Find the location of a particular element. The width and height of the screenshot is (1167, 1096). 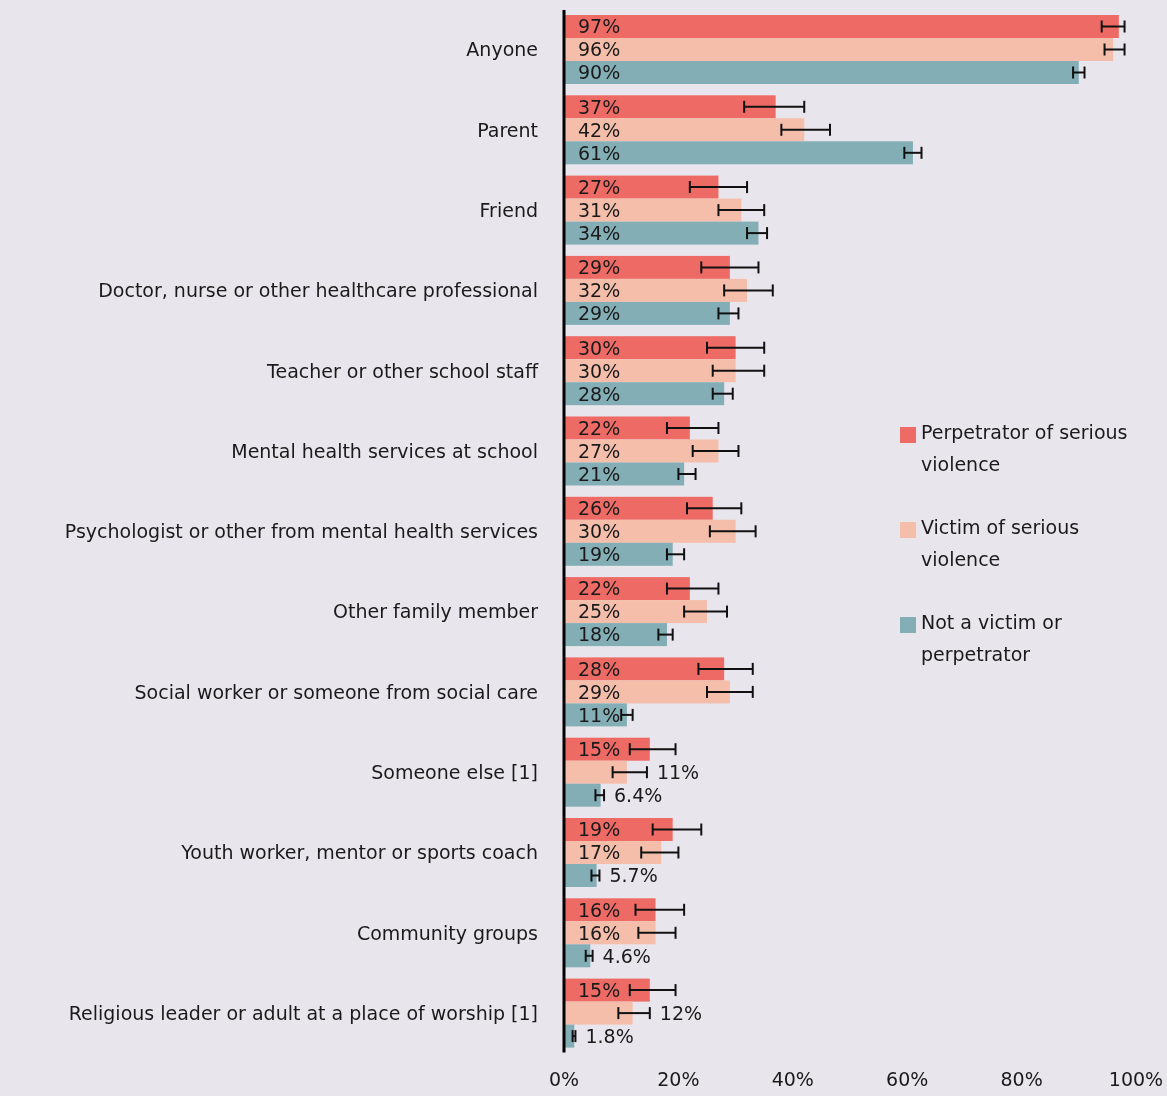

data-label: 37% is located at coordinates (599, 106).